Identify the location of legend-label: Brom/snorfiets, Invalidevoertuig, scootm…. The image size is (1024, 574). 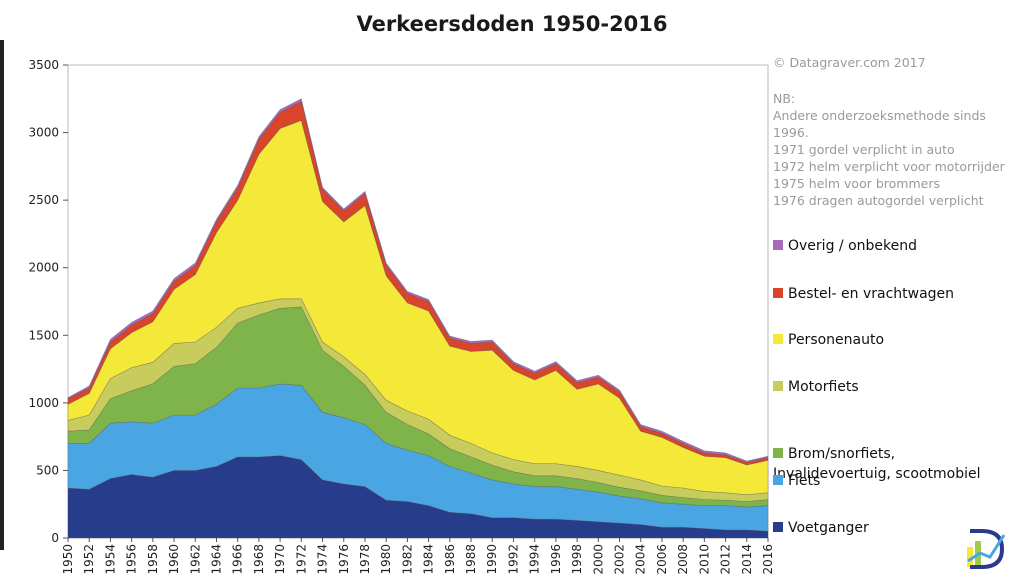
(877, 464).